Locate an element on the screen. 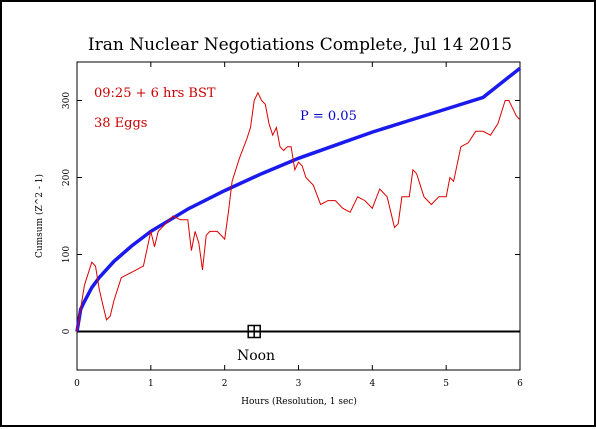 The height and width of the screenshot is (429, 596). x-tick-label: 6 is located at coordinates (520, 384).